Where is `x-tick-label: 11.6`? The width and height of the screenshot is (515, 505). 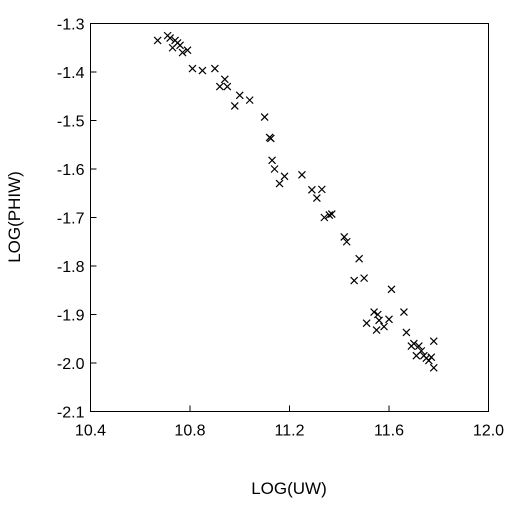 x-tick-label: 11.6 is located at coordinates (389, 431).